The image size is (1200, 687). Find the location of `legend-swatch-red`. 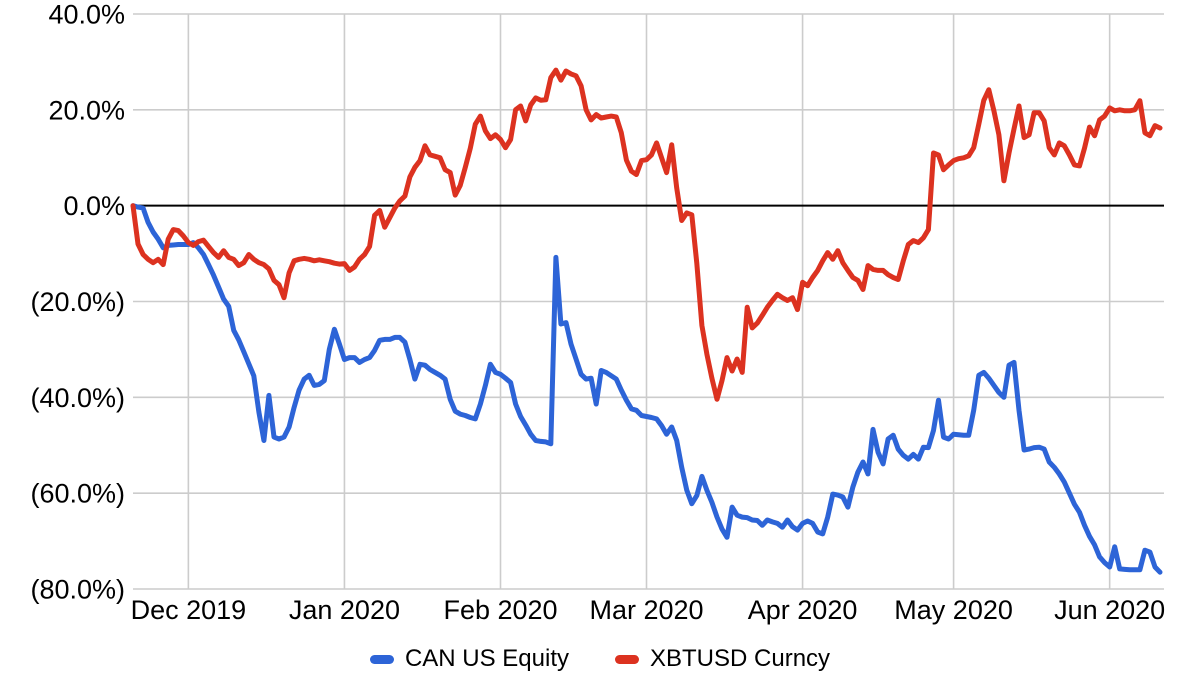

legend-swatch-red is located at coordinates (627, 659).